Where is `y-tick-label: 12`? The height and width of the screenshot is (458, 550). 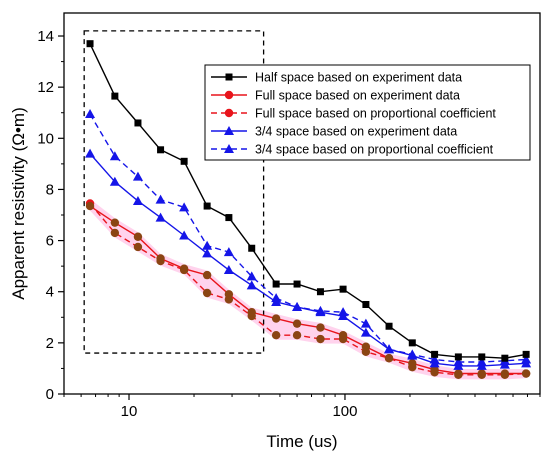 y-tick-label: 12 is located at coordinates (45, 87).